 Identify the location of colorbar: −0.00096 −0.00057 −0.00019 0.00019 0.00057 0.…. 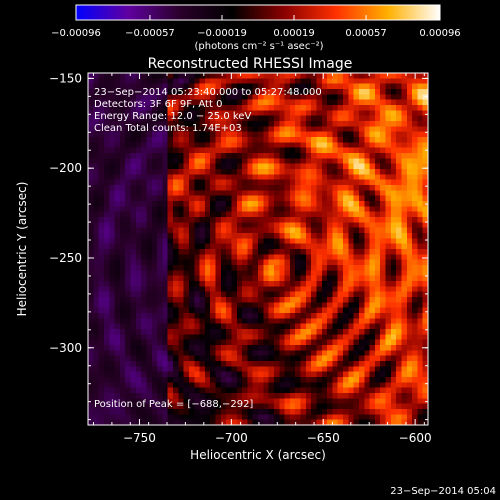
(256, 28).